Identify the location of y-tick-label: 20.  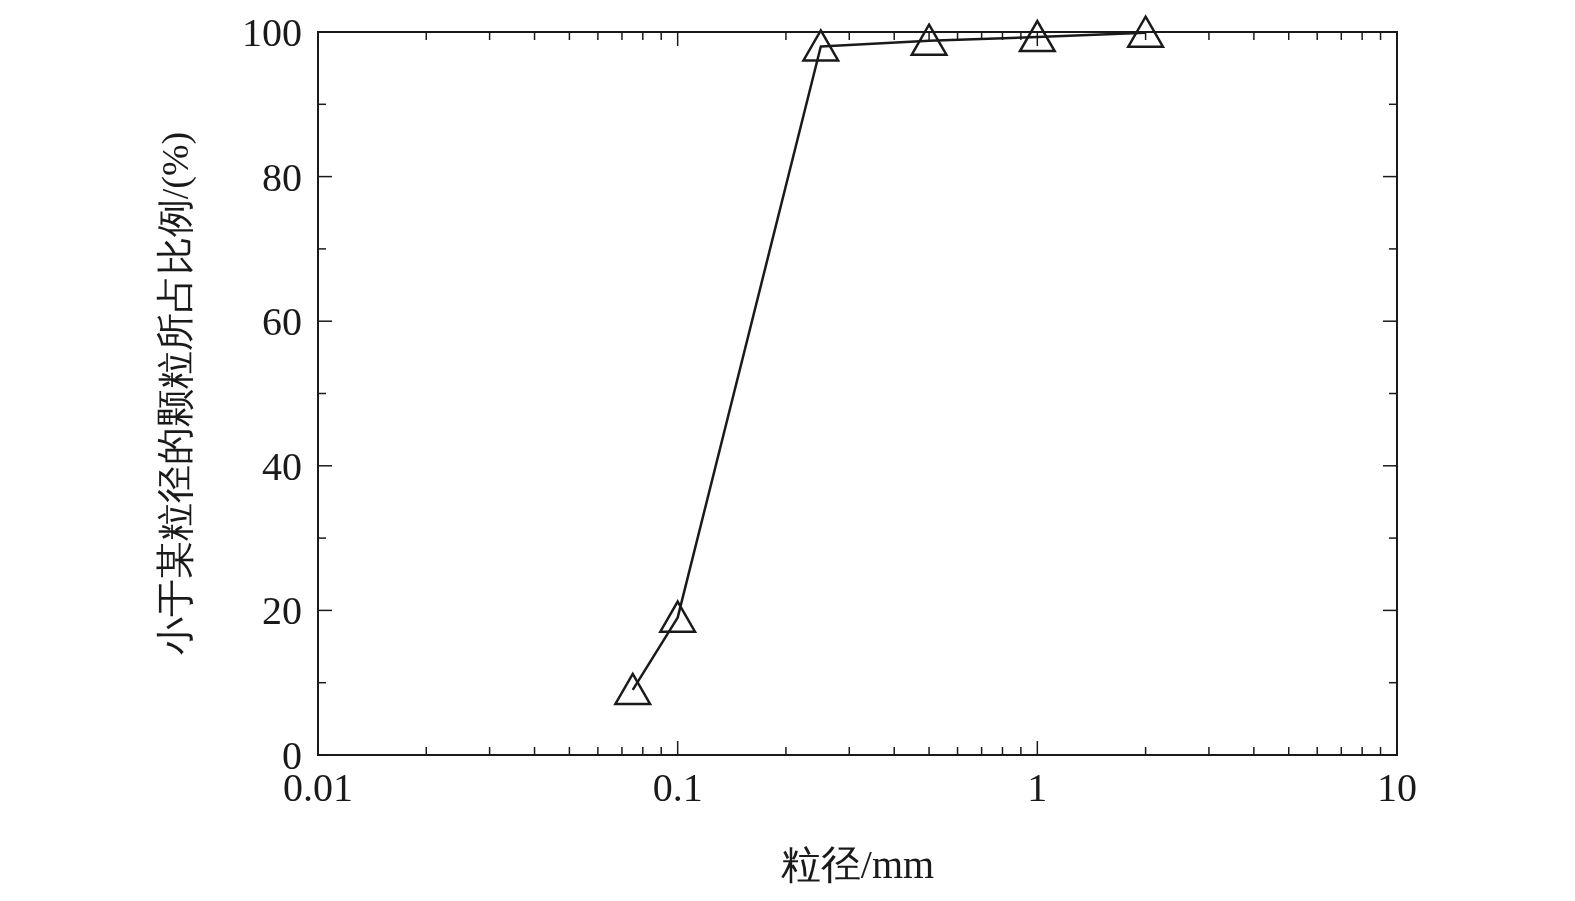
(282, 611).